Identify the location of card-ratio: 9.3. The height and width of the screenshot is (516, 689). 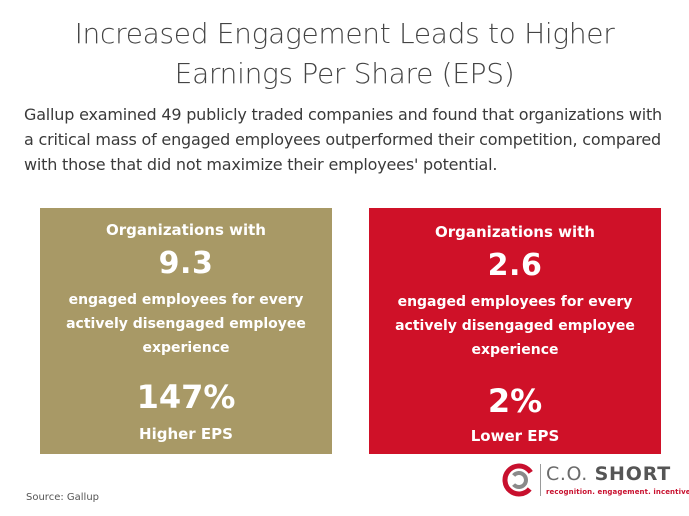
(186, 263).